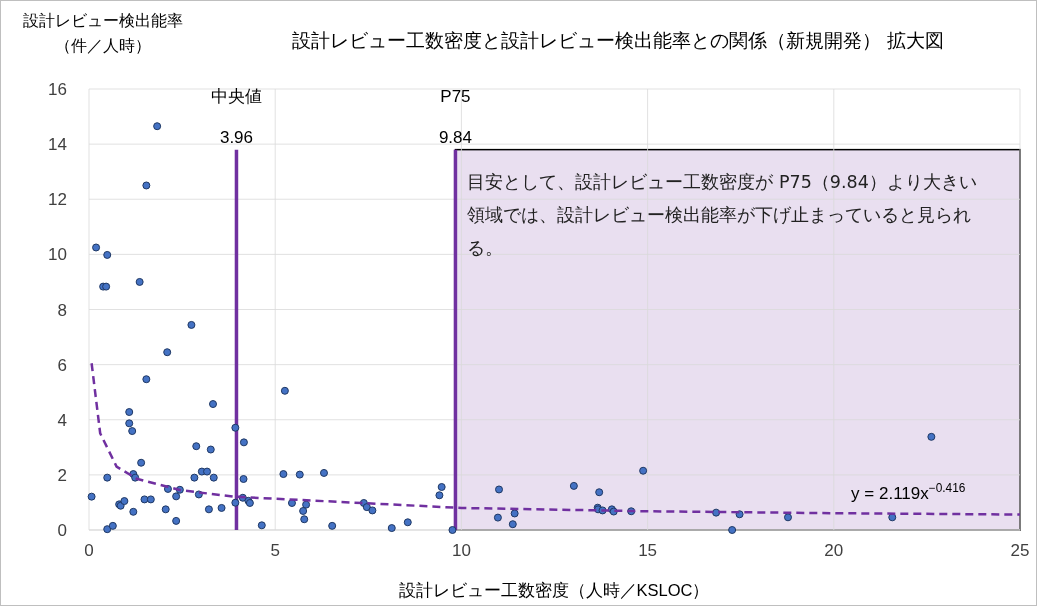 The image size is (1037, 606). Describe the element at coordinates (62, 530) in the screenshot. I see `y-tick-label: 0` at that location.